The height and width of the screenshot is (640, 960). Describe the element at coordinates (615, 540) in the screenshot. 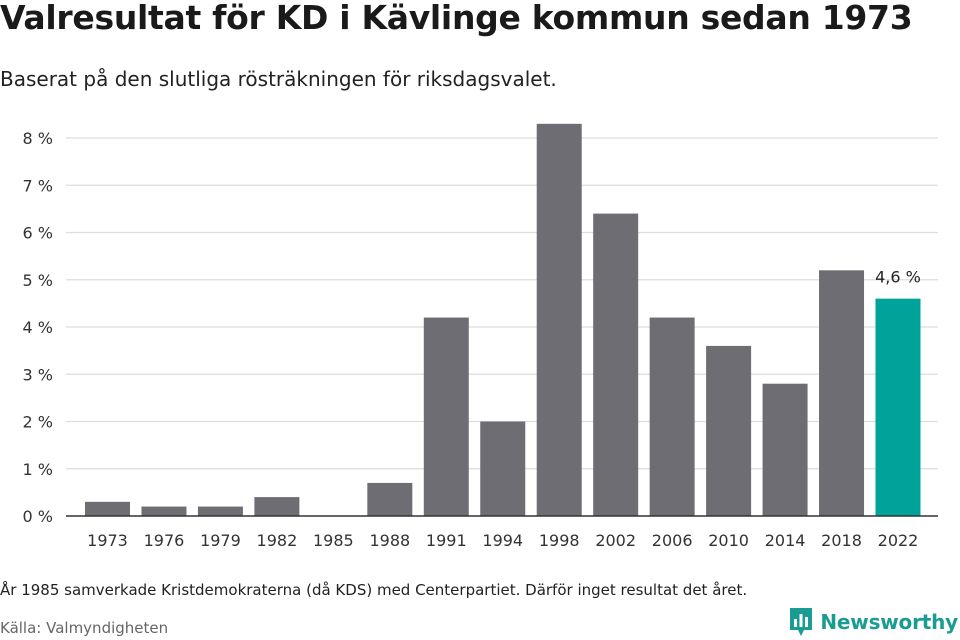

I see `x-tick-label: 2002` at that location.